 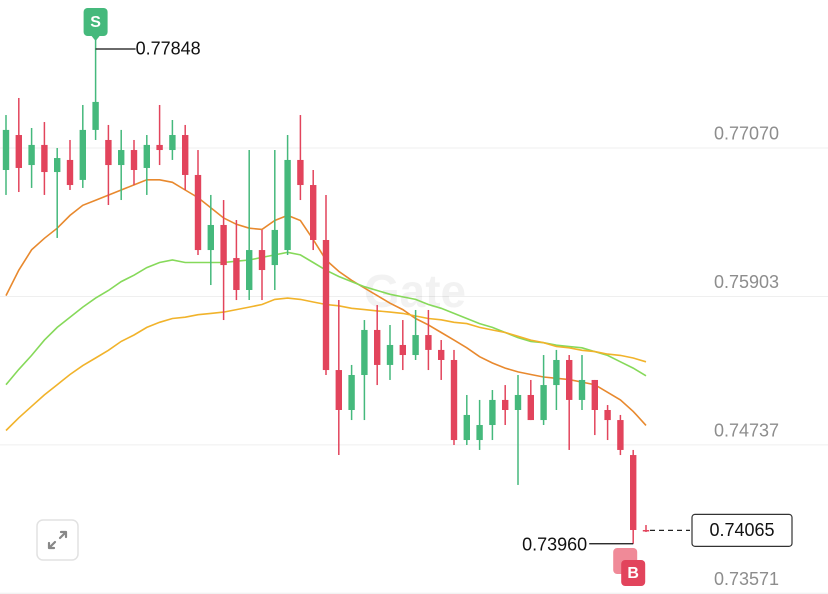 I want to click on last-price-label: 0.74065, so click(x=741, y=530).